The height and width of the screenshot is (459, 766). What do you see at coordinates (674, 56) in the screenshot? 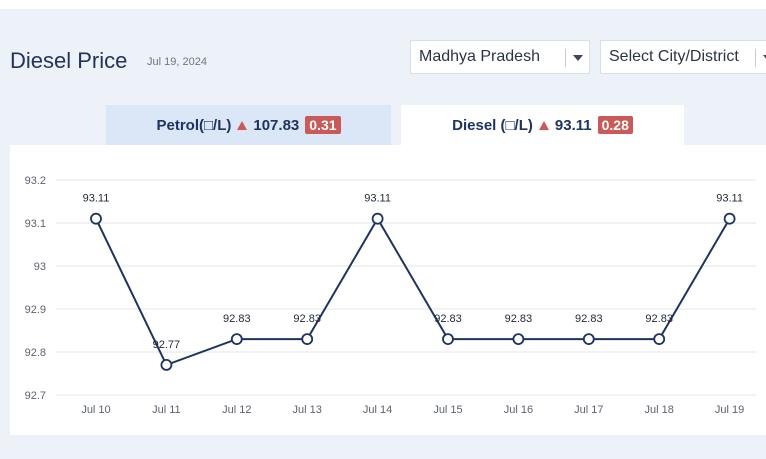
I see `city-select-placeholder: Select City/District` at bounding box center [674, 56].